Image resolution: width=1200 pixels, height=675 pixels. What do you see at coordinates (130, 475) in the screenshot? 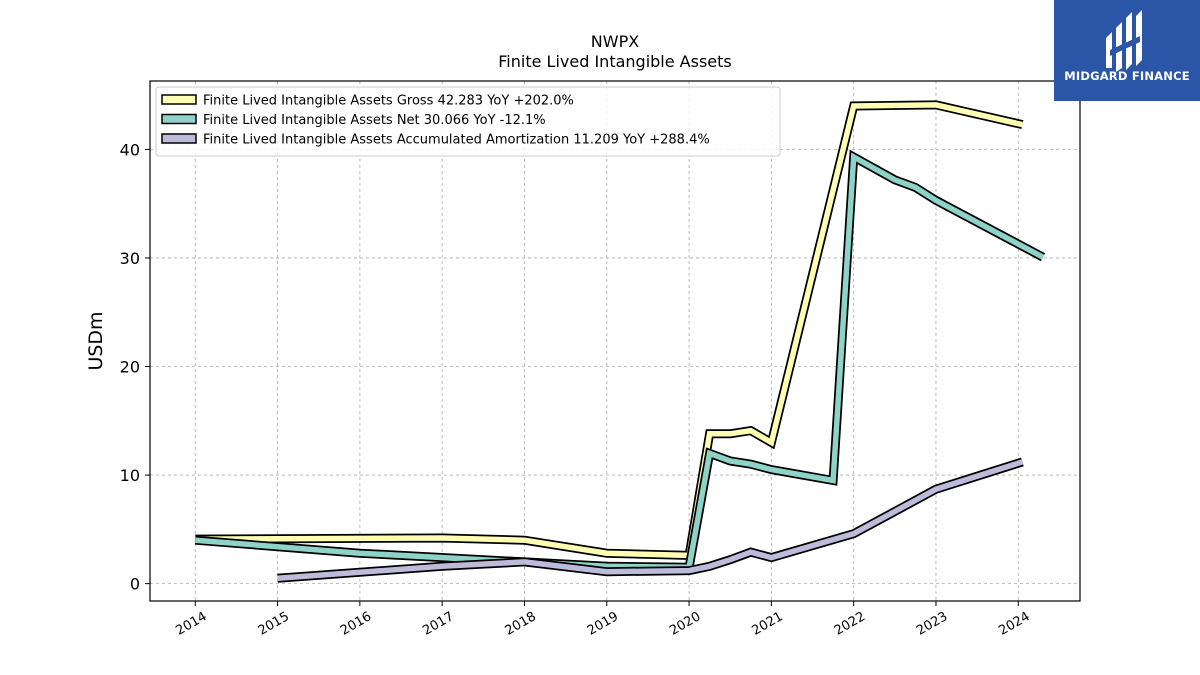
I see `y-tick-label: 10` at bounding box center [130, 475].